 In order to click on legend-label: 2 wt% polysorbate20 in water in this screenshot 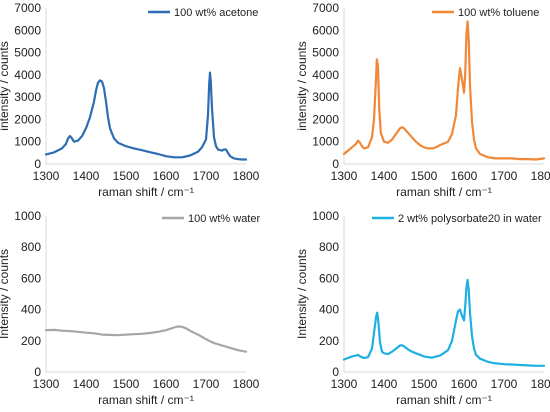, I will do `click(470, 219)`.